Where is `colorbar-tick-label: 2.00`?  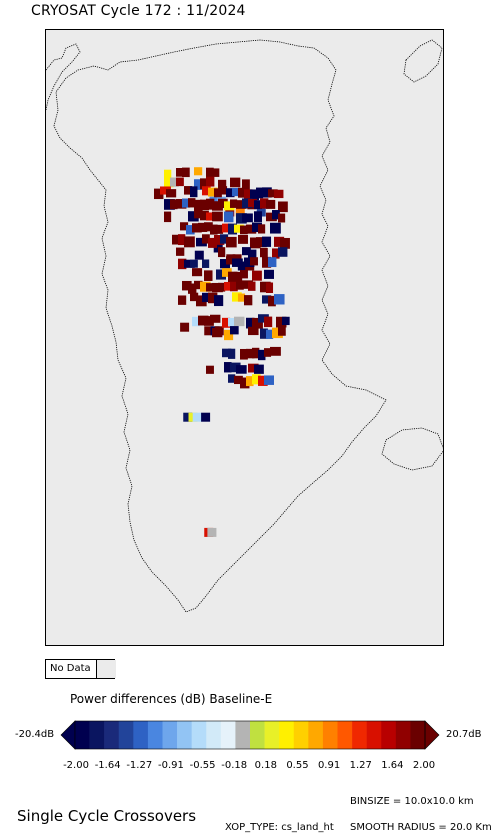
colorbar-tick-label: 2.00 is located at coordinates (424, 765).